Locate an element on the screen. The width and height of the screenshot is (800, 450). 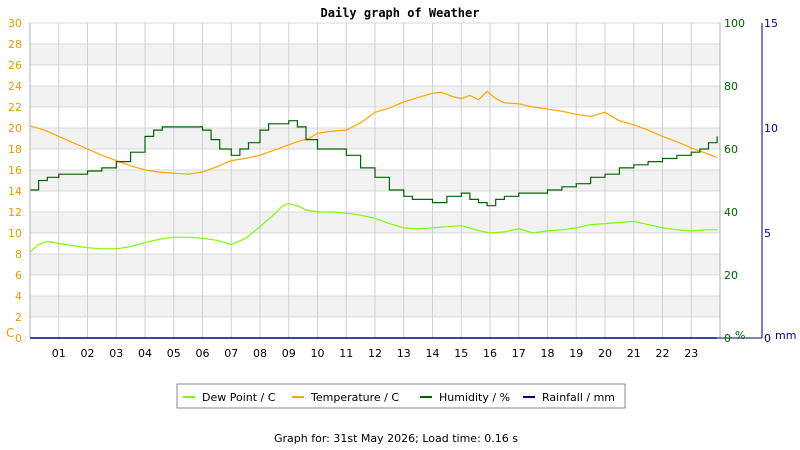
series-line-dew-point is located at coordinates (373, 227).